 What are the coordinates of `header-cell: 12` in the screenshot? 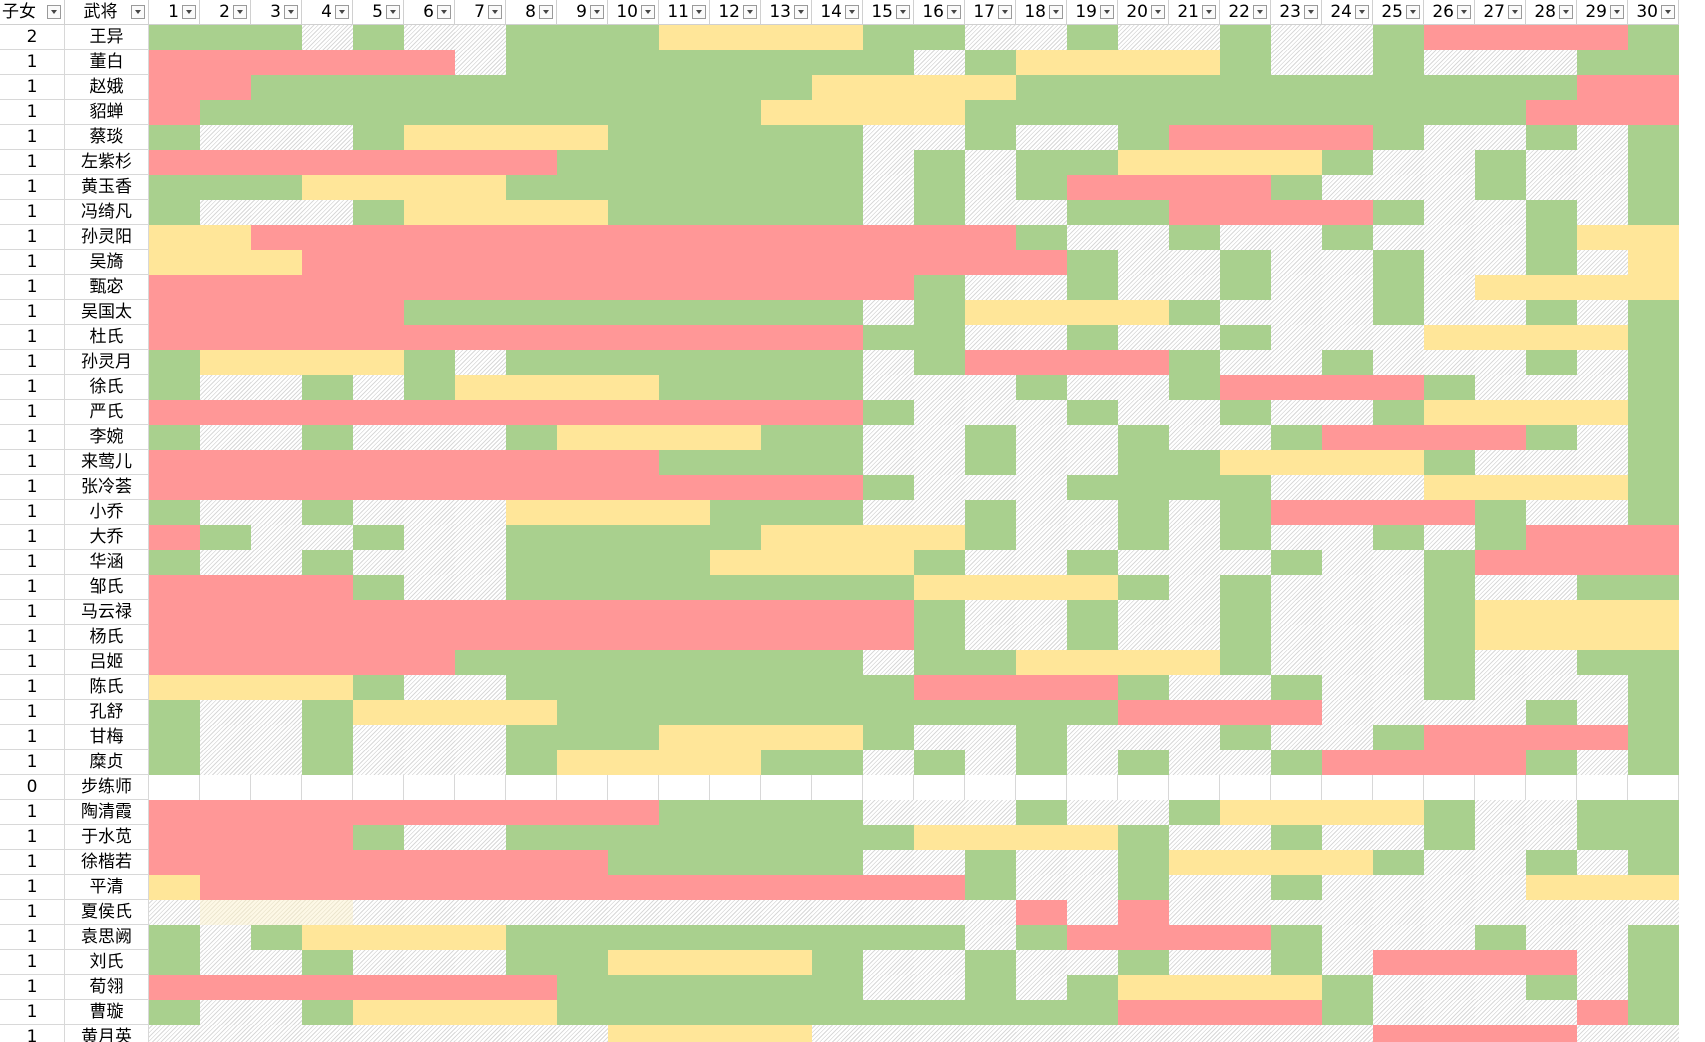 It's located at (735, 12).